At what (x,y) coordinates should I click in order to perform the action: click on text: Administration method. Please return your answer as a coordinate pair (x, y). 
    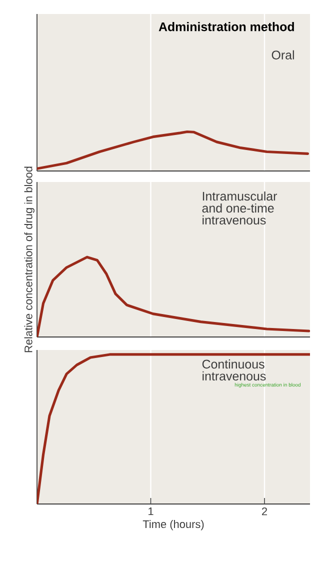
    Looking at the image, I should click on (226, 27).